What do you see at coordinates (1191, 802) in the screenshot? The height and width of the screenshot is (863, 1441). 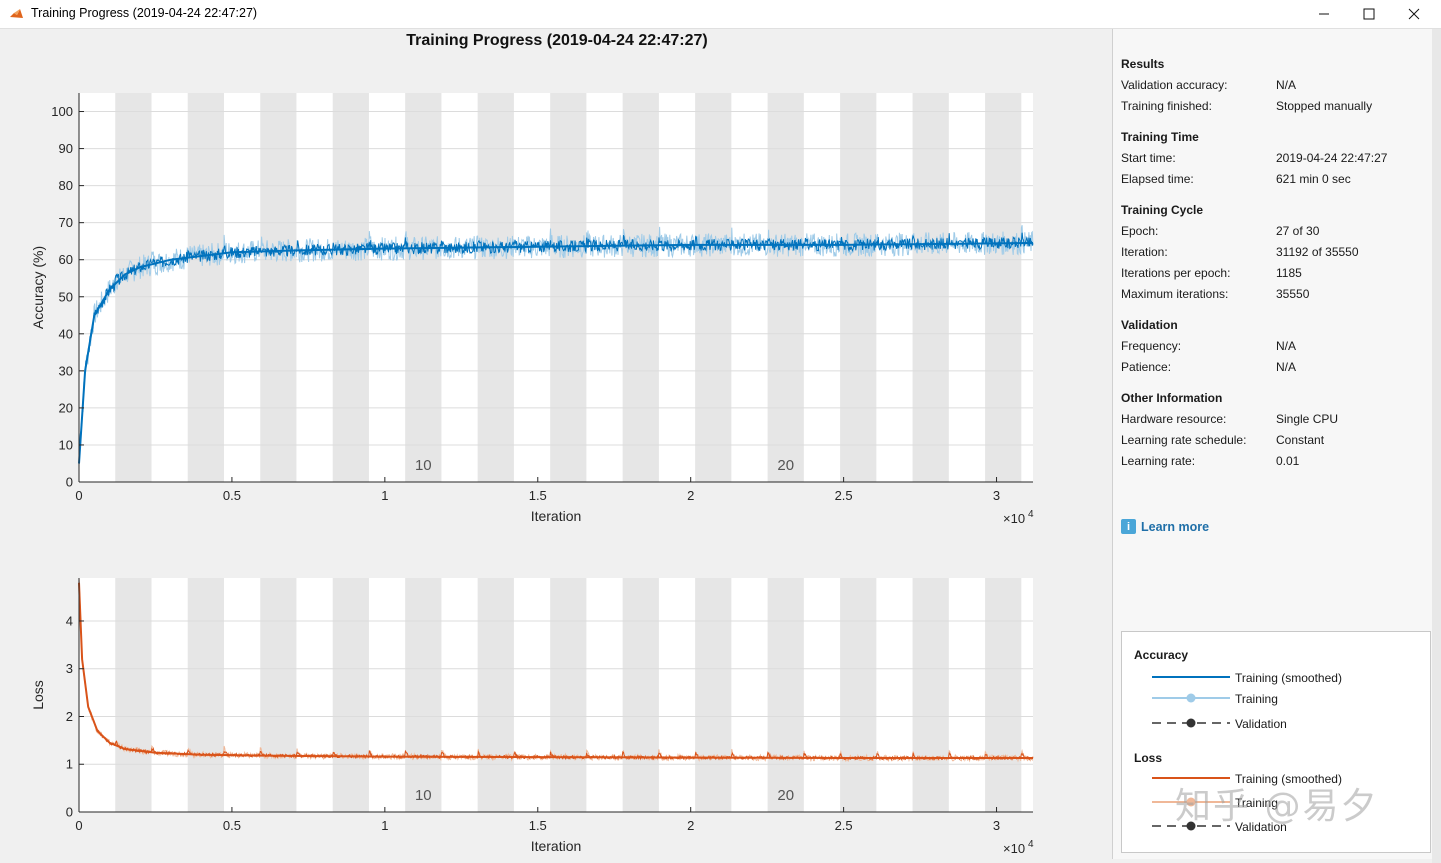 I see `legend-loss-training-line-icon` at bounding box center [1191, 802].